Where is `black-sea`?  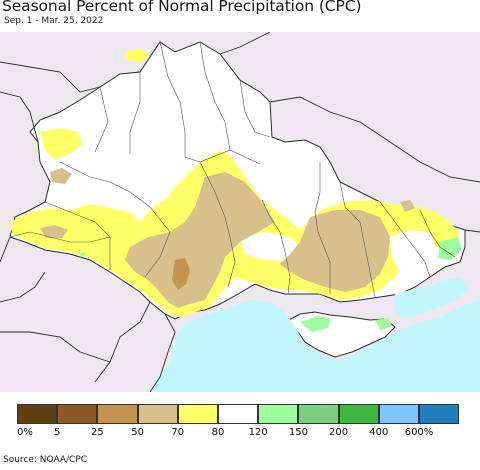 black-sea is located at coordinates (315, 346).